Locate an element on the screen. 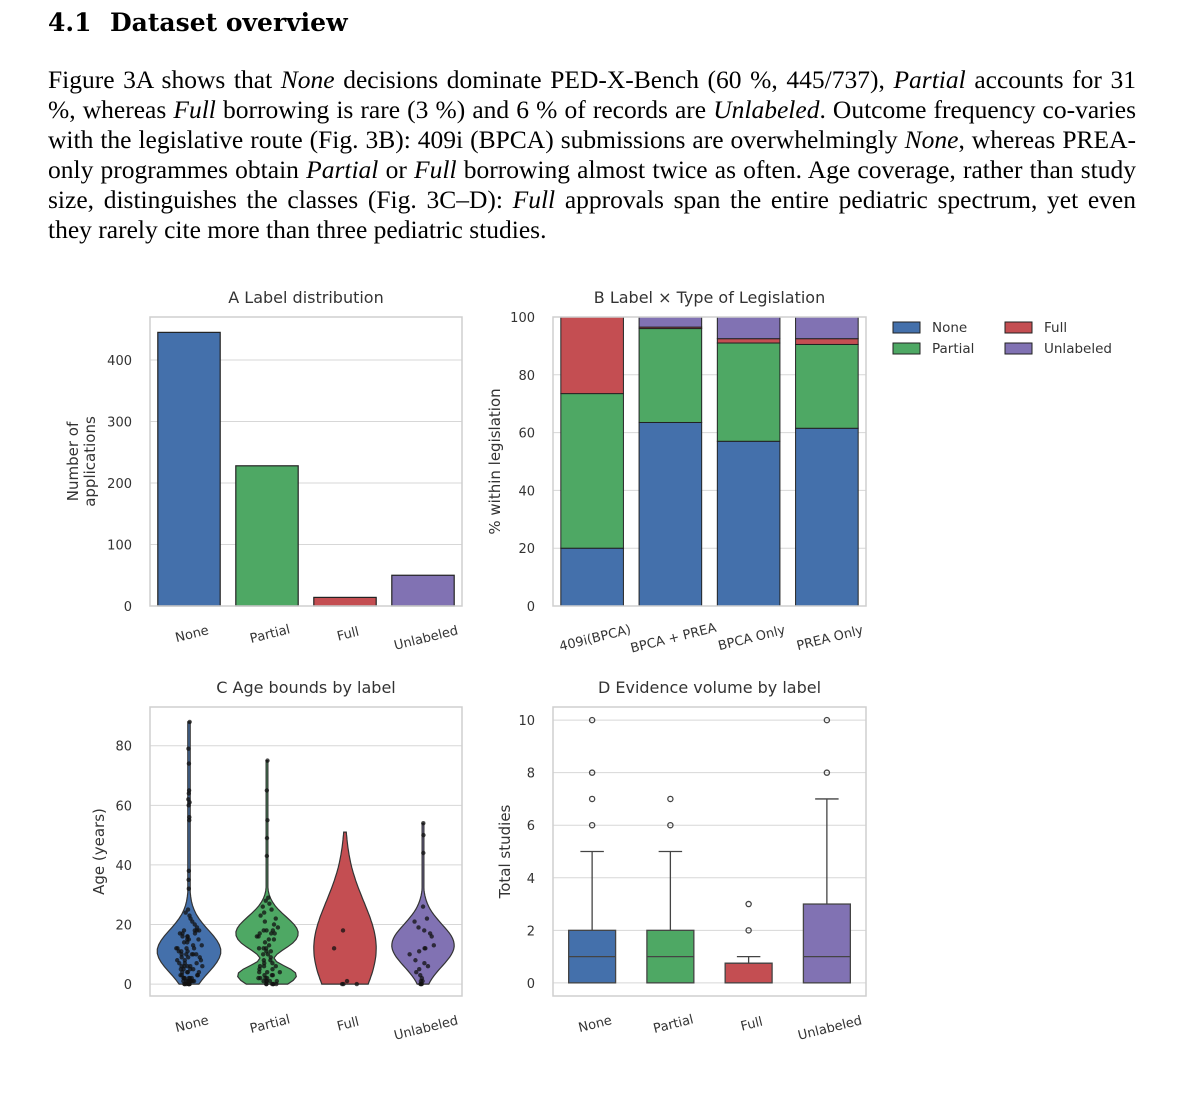  box-full is located at coordinates (748, 973).